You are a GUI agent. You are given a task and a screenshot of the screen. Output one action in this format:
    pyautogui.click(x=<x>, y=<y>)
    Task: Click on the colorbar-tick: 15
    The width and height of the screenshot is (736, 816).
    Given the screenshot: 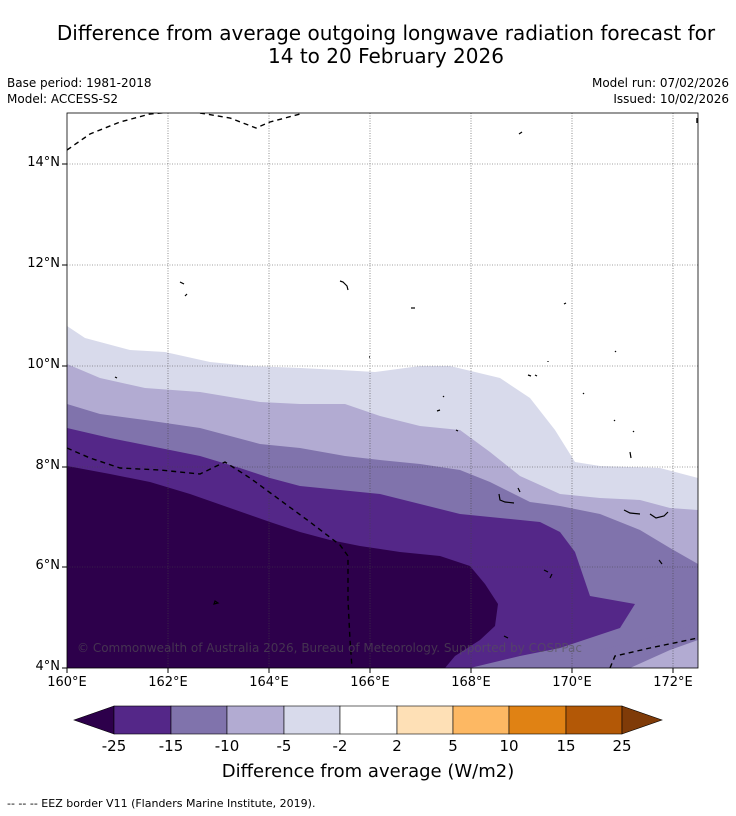 What is the action you would take?
    pyautogui.click(x=566, y=746)
    